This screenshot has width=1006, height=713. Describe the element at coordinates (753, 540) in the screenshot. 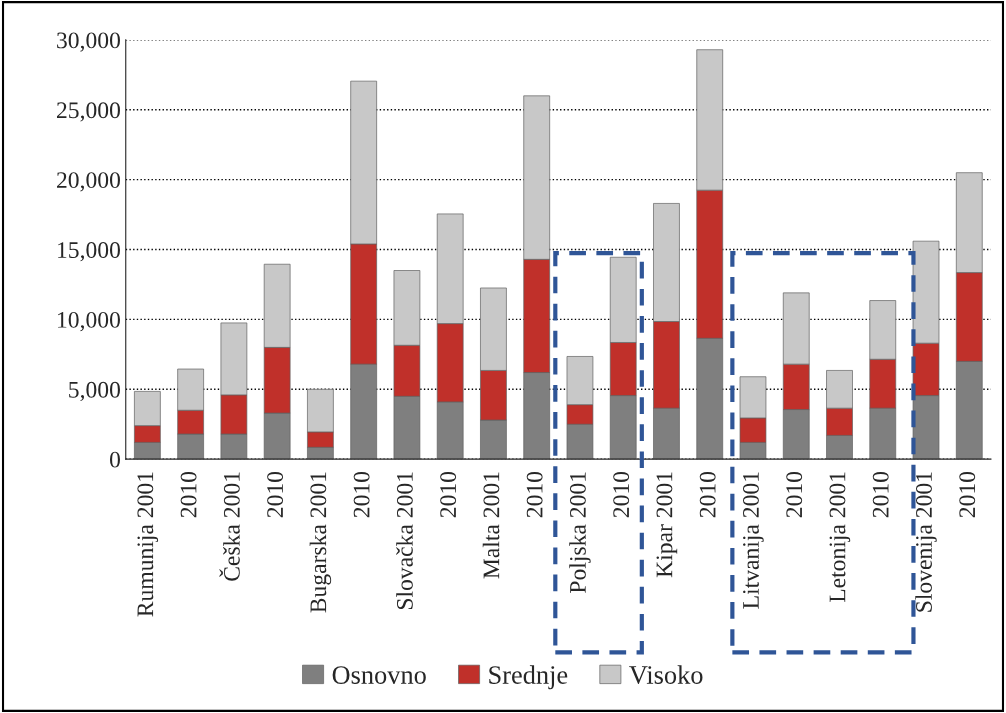

I see `x-tick-label: Litvanija 2001` at that location.